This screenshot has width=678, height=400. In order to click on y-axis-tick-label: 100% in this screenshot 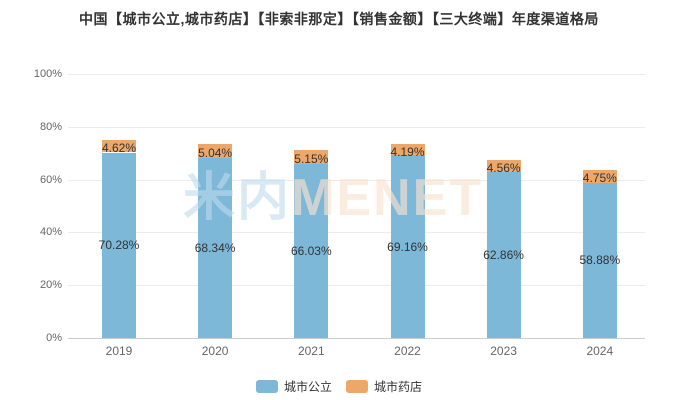, I will do `click(47, 74)`.